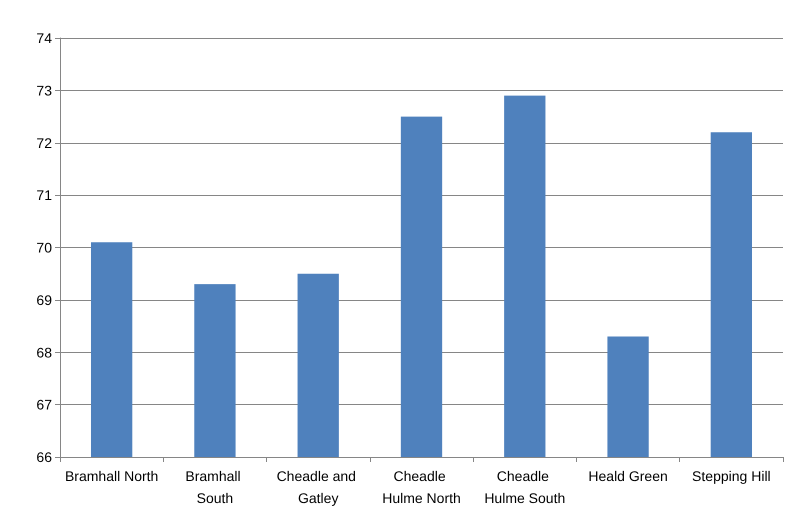  I want to click on y-tick-label: 71, so click(44, 195).